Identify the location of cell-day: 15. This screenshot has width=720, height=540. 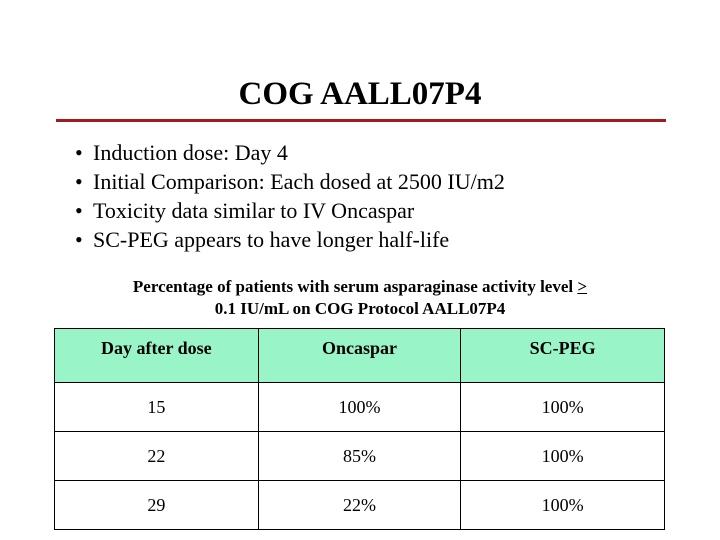
(156, 407).